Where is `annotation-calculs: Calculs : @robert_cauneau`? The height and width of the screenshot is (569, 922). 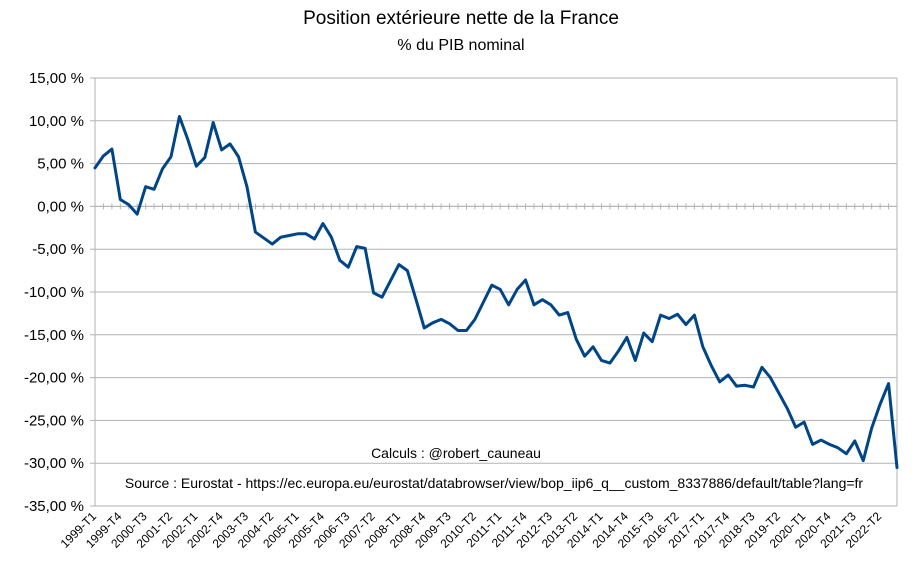 annotation-calculs: Calculs : @robert_cauneau is located at coordinates (456, 453).